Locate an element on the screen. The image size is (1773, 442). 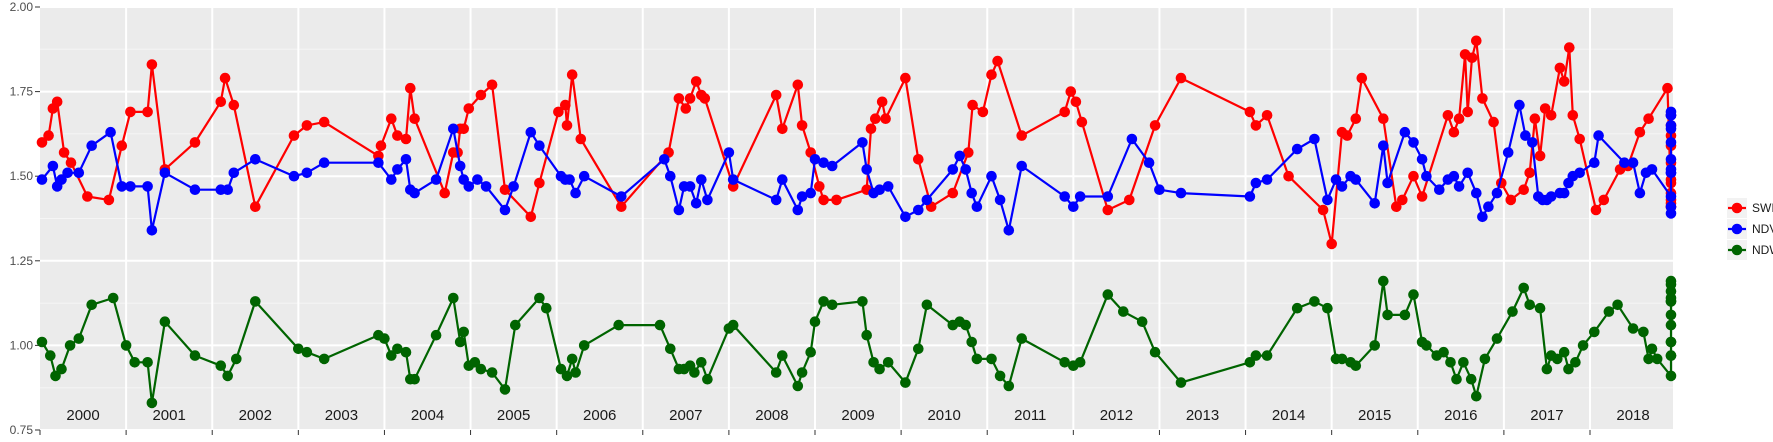
year-label: 2013 is located at coordinates (1202, 415).